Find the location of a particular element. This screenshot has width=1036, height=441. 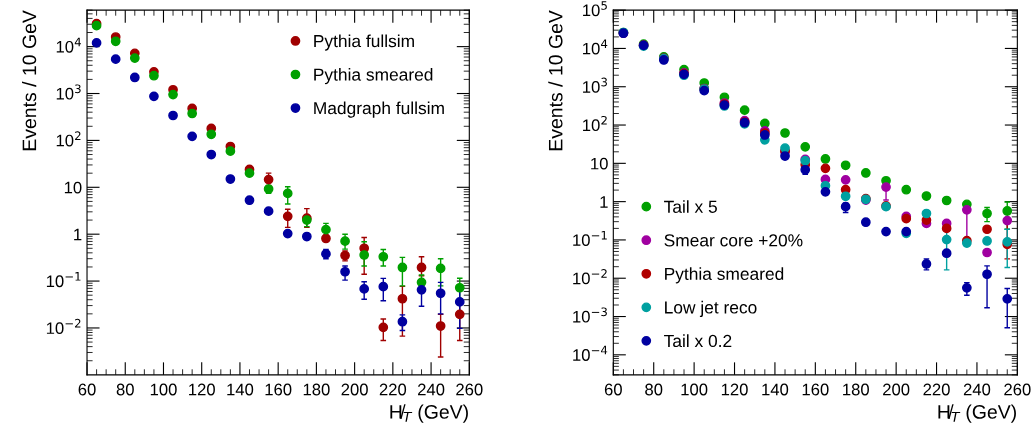

y-tick-label: 10$^{5}$ is located at coordinates (595, 9).